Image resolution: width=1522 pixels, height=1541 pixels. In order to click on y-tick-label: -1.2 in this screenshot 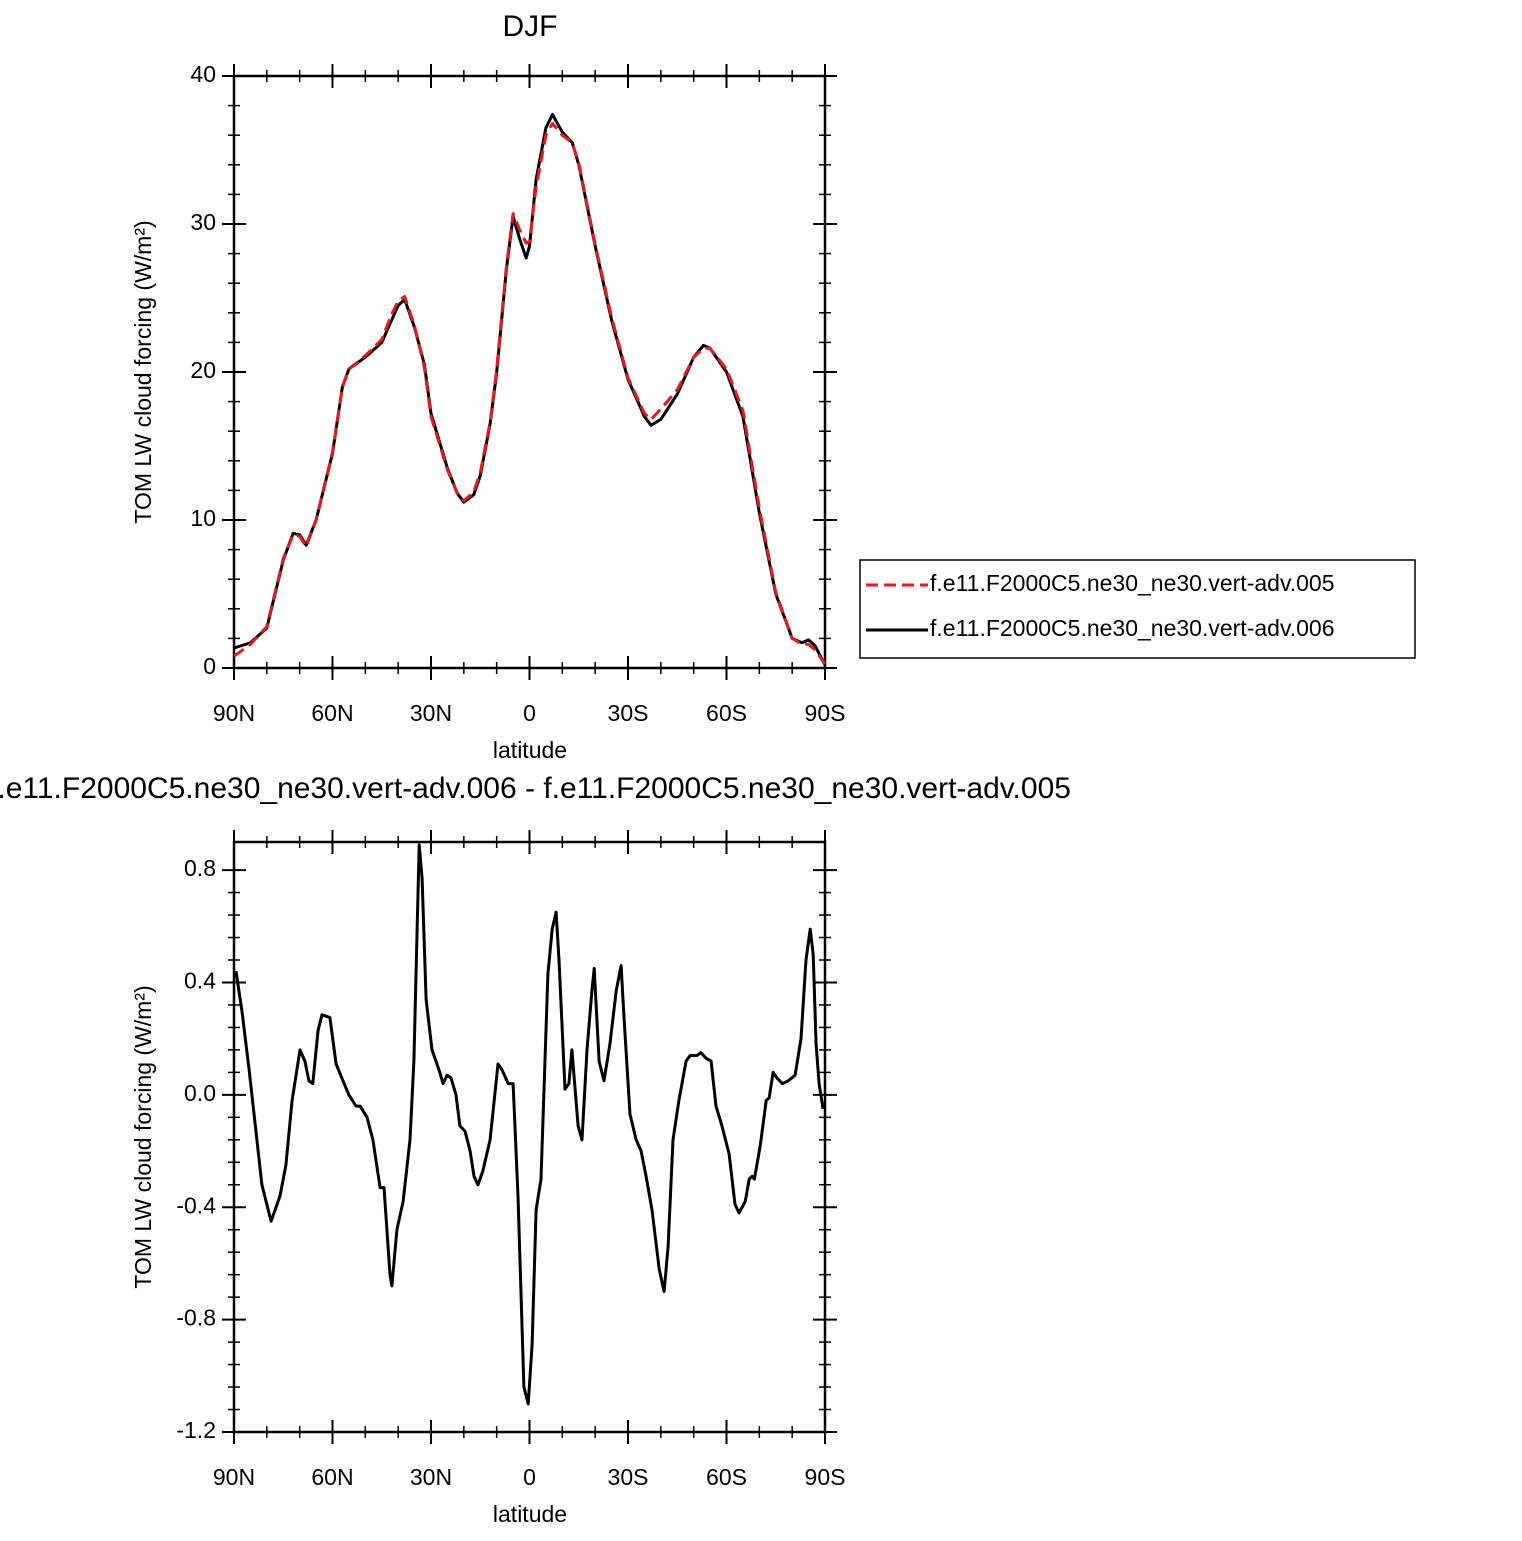, I will do `click(196, 1430)`.